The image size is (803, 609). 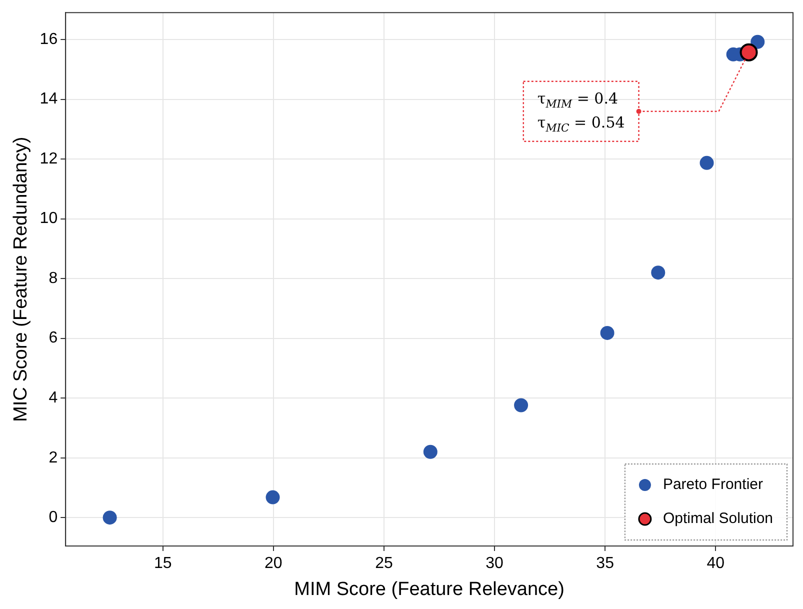 What do you see at coordinates (495, 563) in the screenshot?
I see `x-tick-label: 30` at bounding box center [495, 563].